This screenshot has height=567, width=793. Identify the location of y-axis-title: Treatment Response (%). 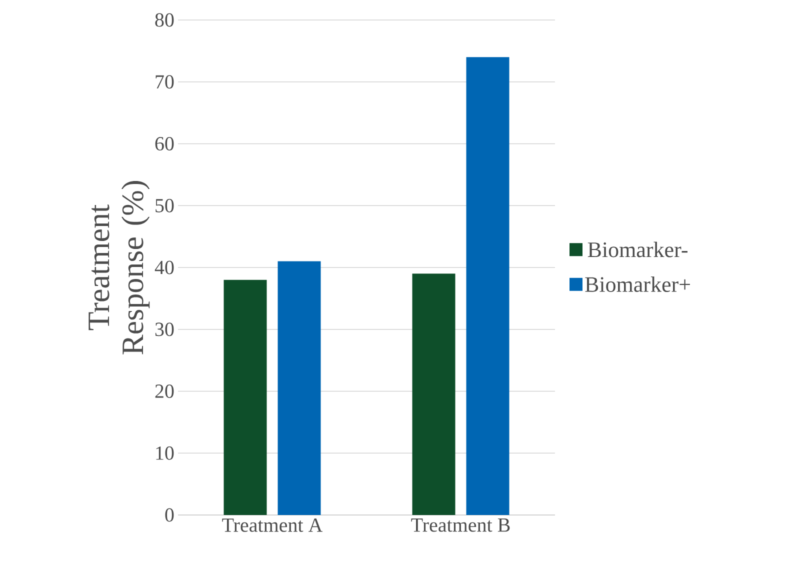
(119, 267).